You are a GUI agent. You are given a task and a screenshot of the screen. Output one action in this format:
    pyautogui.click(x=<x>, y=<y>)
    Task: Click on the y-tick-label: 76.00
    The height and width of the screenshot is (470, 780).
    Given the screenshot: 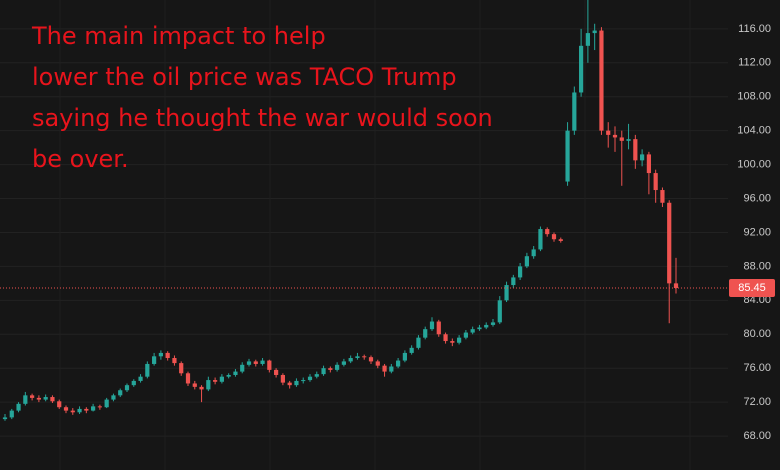 What is the action you would take?
    pyautogui.click(x=757, y=368)
    